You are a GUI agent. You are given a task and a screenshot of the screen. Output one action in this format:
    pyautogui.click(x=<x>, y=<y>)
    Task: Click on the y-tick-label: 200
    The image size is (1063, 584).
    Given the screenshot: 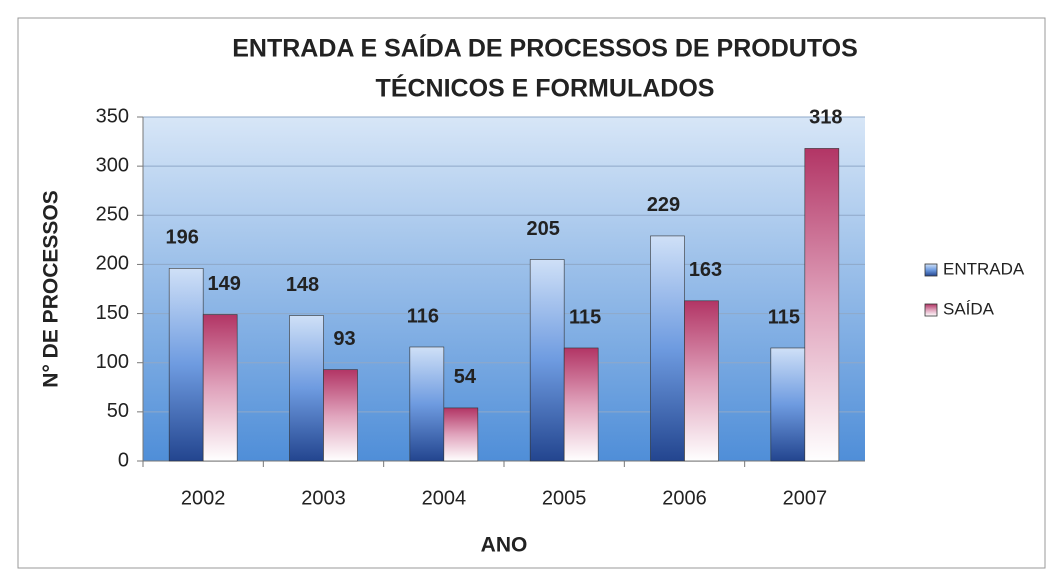 What is the action you would take?
    pyautogui.click(x=112, y=264)
    